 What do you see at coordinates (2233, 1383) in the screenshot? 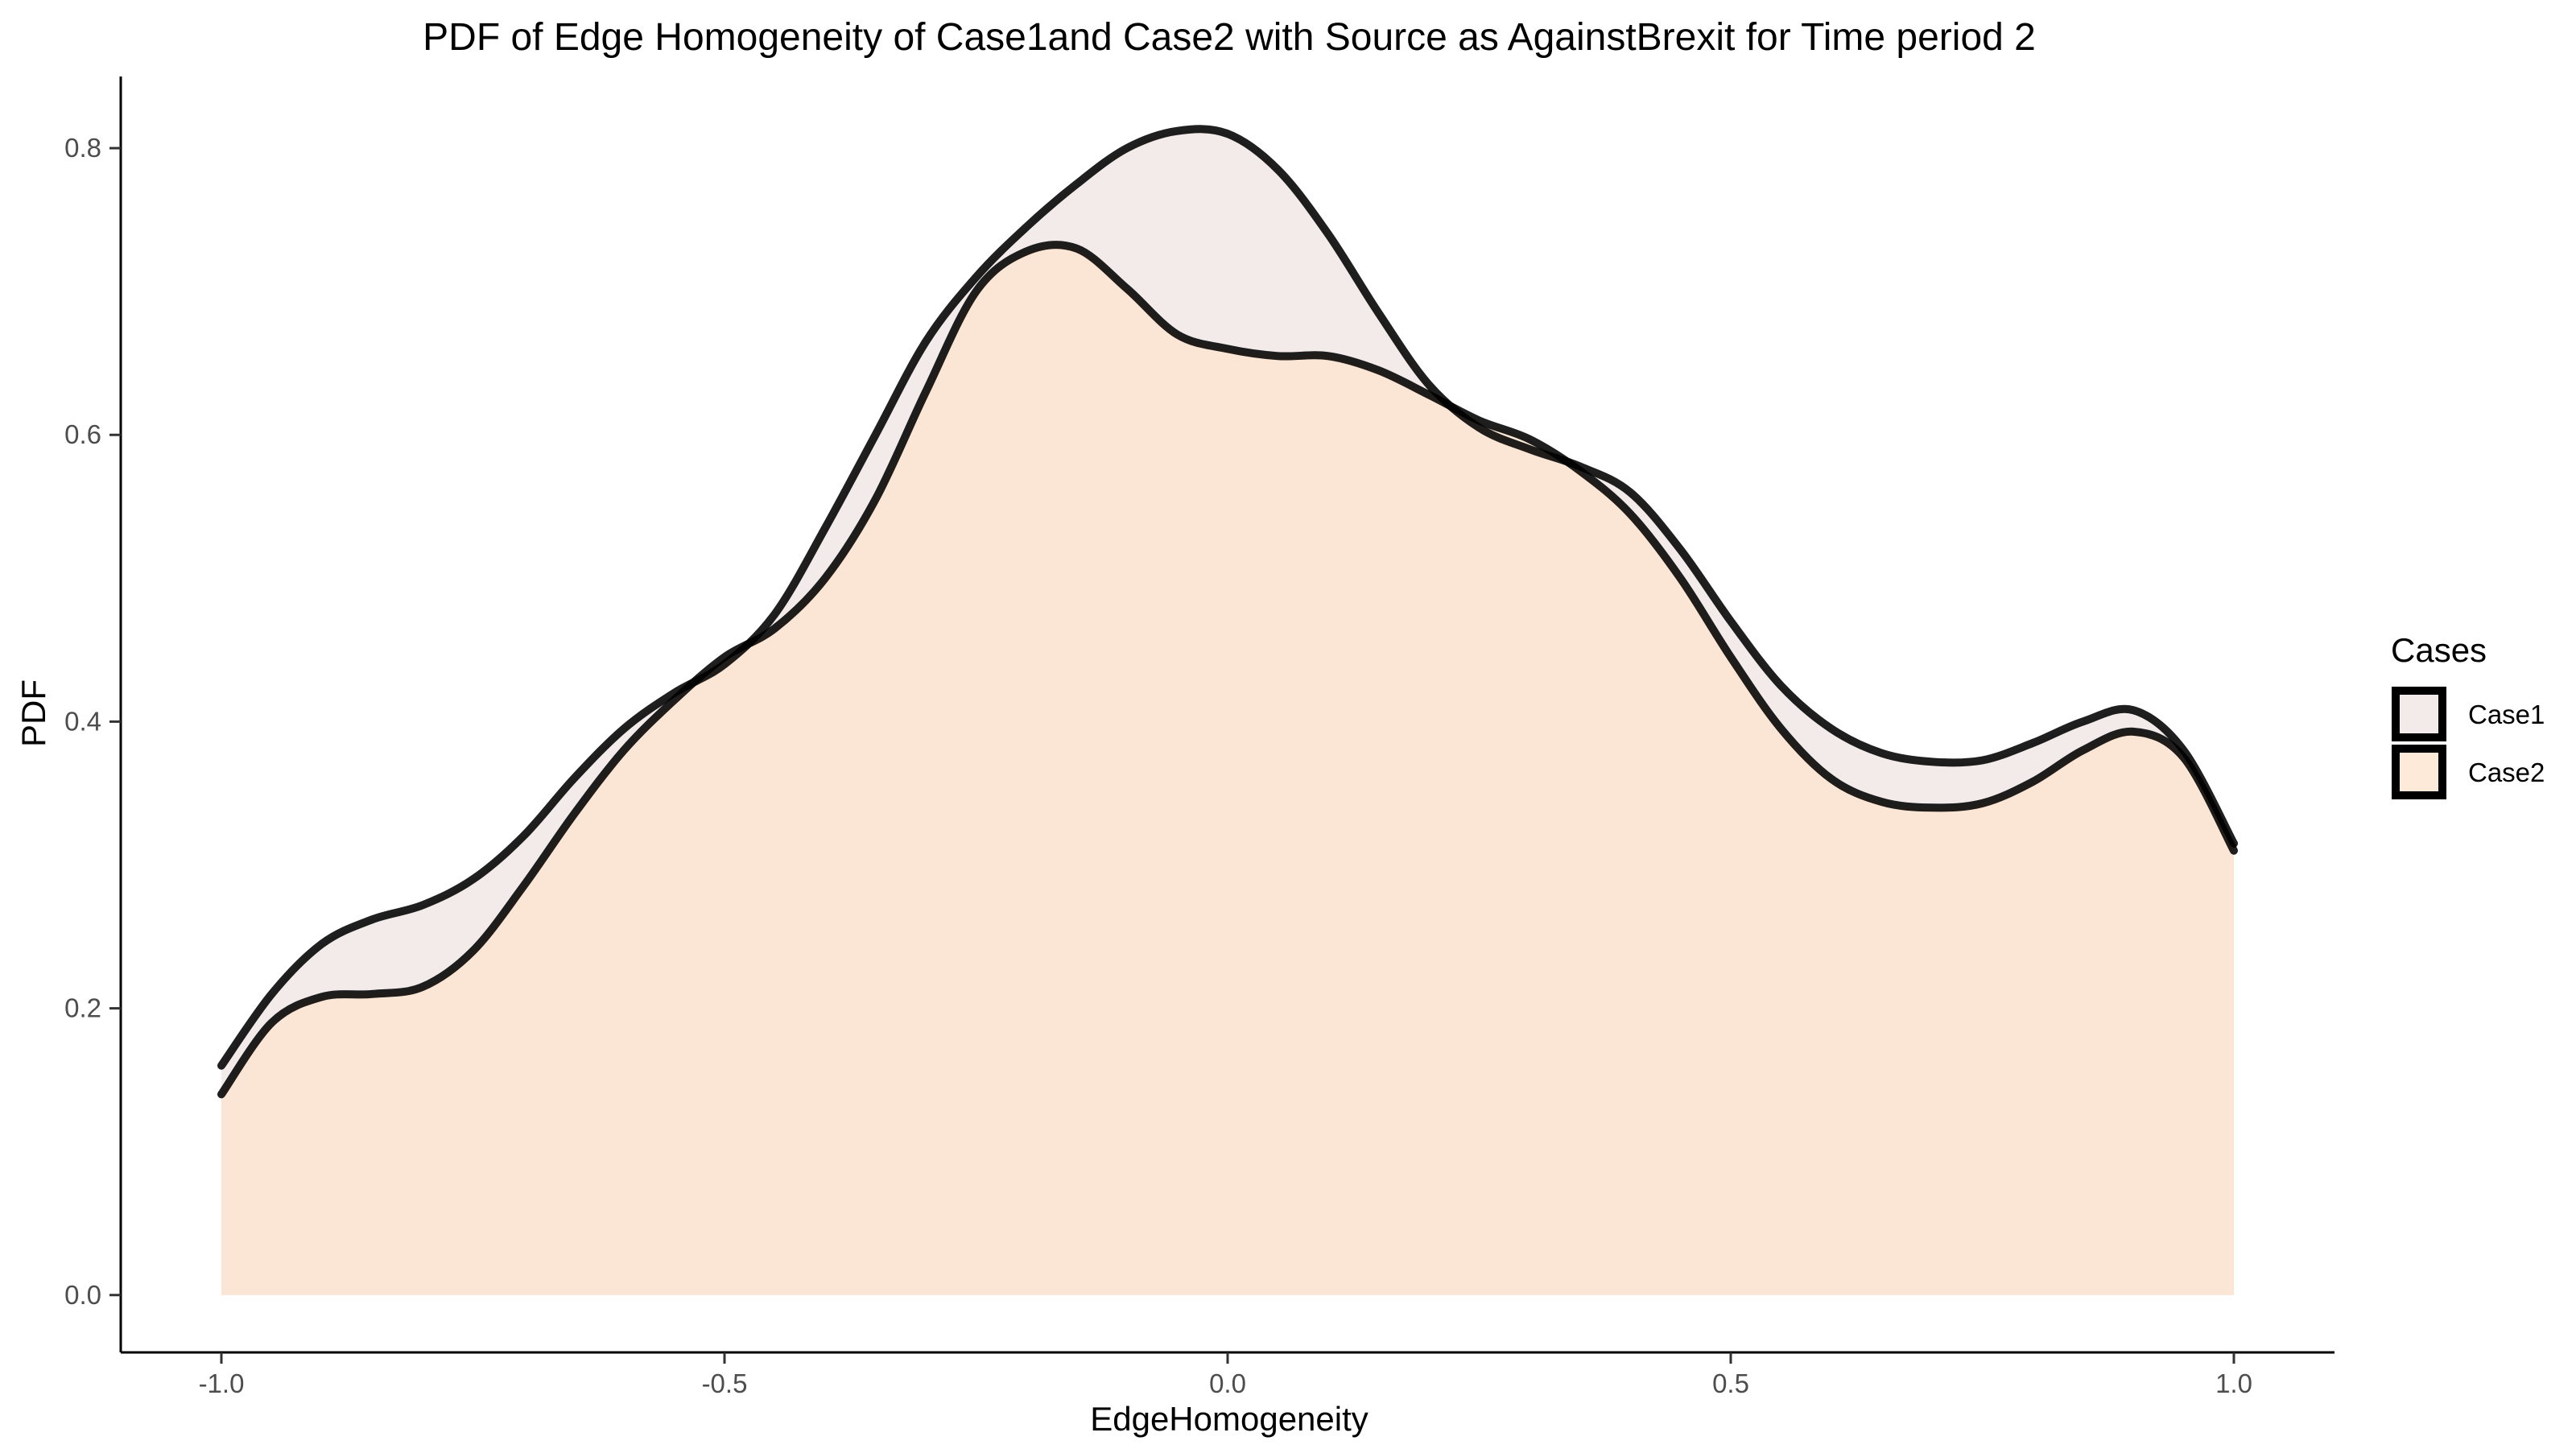
I see `x-tick-label: 1.0` at bounding box center [2233, 1383].